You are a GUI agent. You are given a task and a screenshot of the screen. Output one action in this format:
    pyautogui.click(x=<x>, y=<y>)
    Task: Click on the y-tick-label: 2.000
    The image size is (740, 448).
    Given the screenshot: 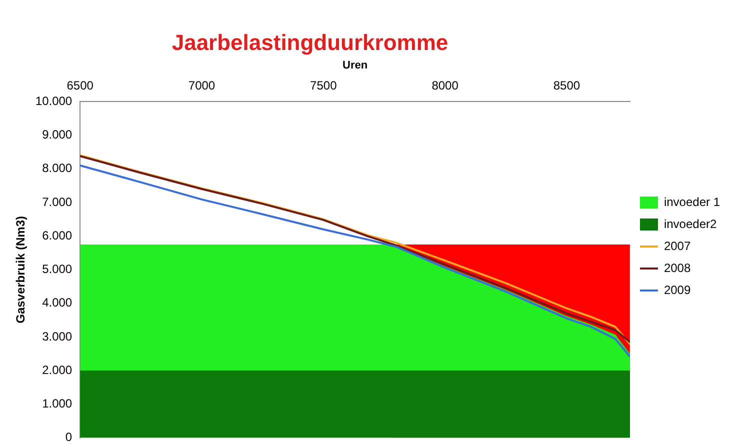 What is the action you would take?
    pyautogui.click(x=57, y=369)
    